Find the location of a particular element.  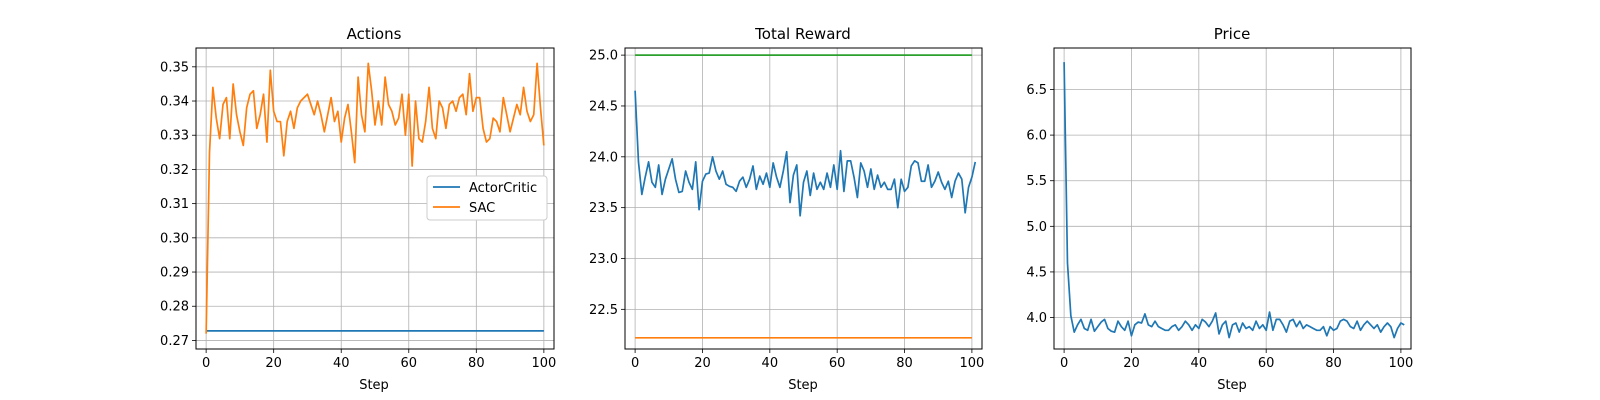

price-xtick-label: 20 is located at coordinates (1131, 363).